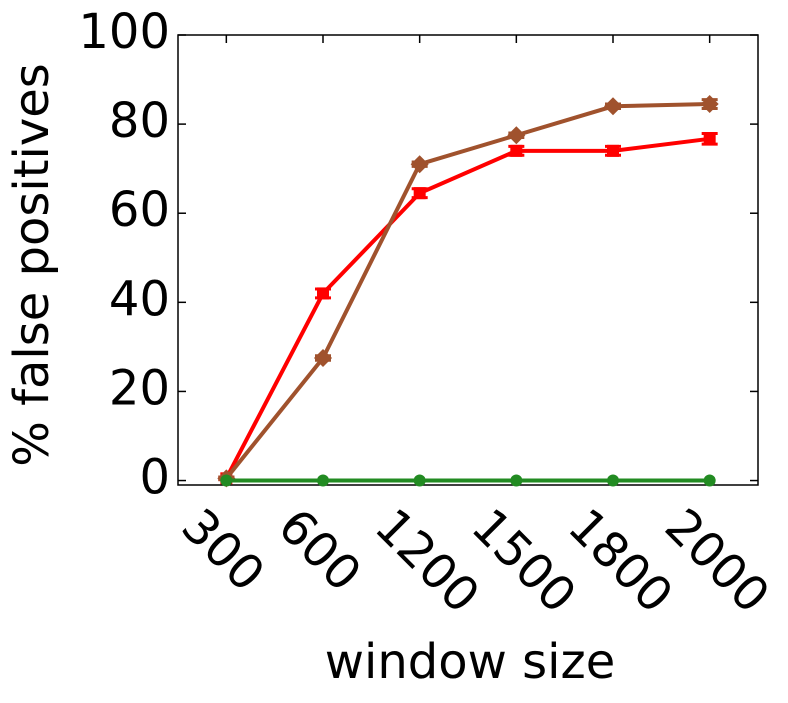  I want to click on y-axis-label: % false positives, so click(32, 265).